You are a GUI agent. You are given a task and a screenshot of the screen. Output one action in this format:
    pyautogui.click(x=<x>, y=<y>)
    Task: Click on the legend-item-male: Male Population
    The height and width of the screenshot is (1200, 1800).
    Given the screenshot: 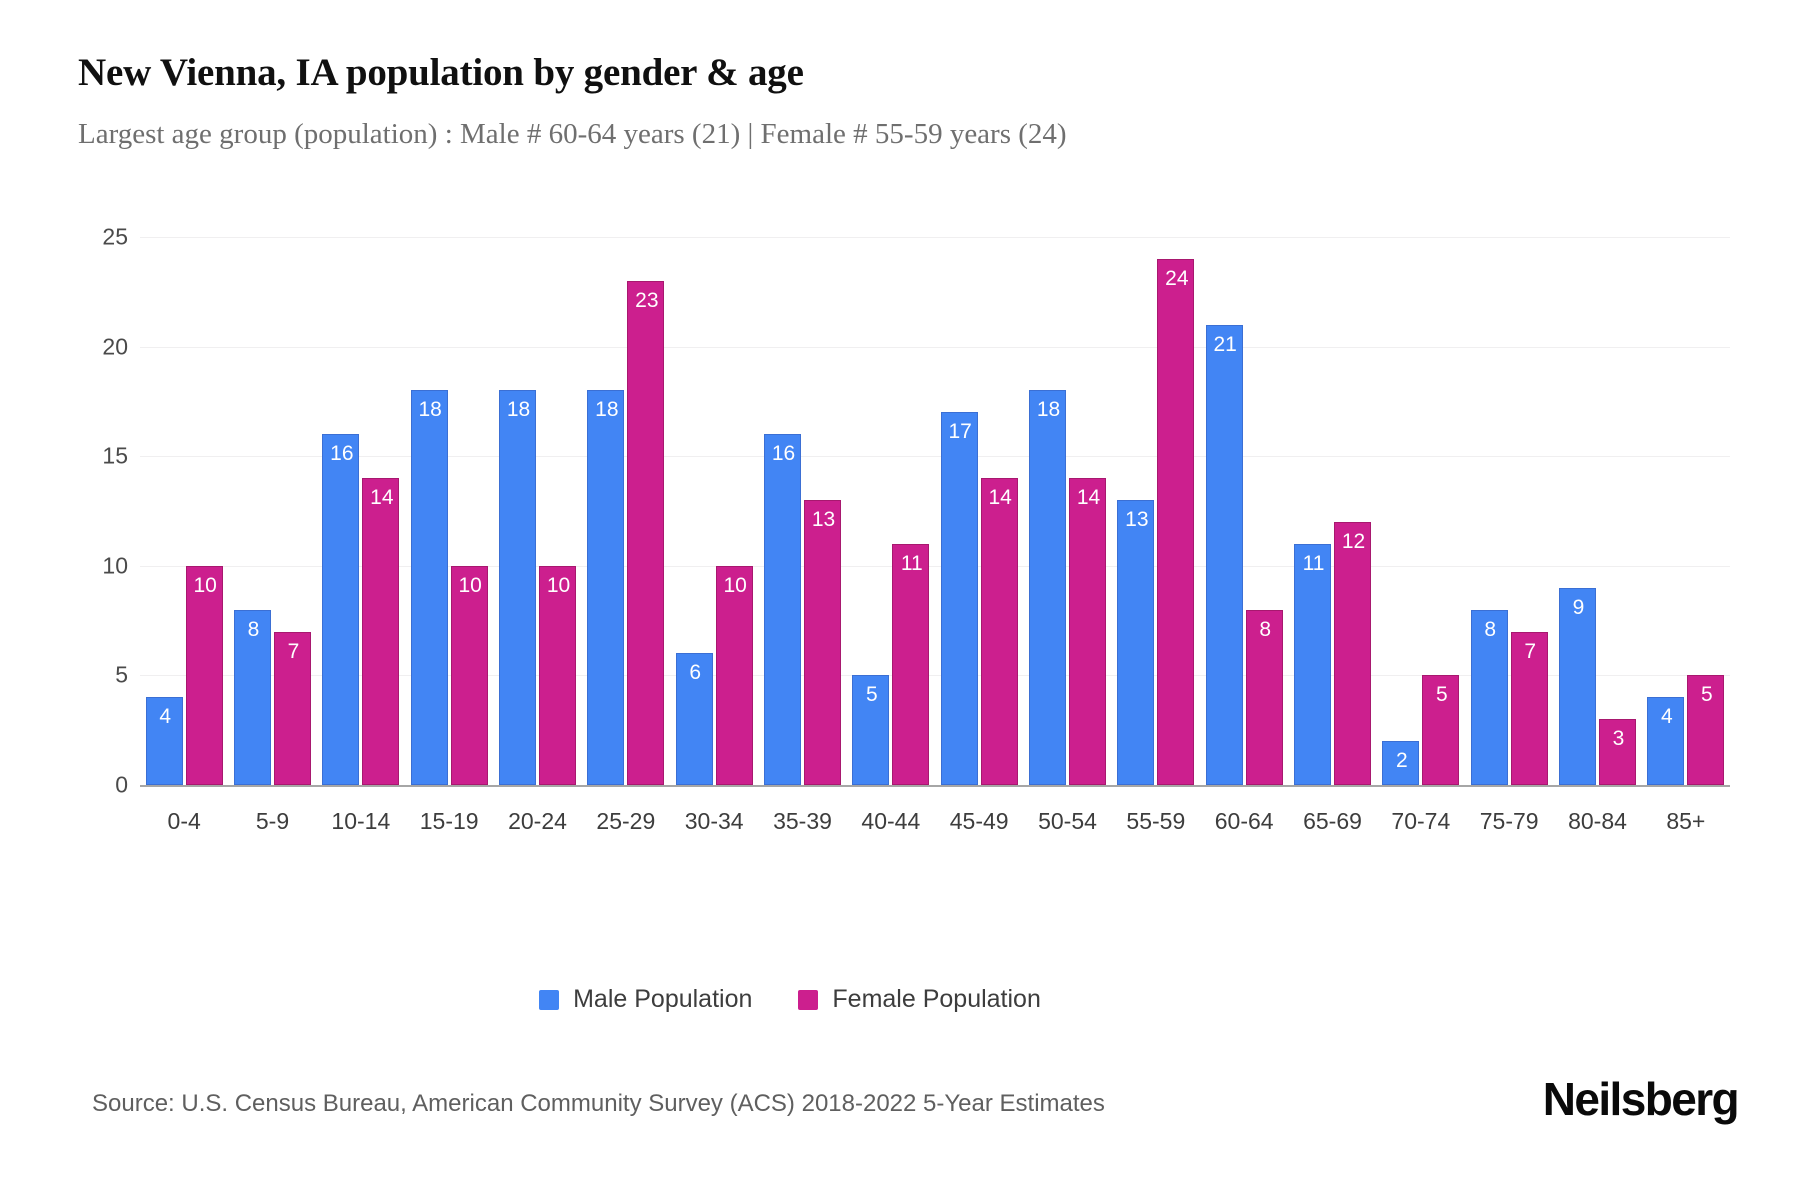 What is the action you would take?
    pyautogui.click(x=645, y=999)
    